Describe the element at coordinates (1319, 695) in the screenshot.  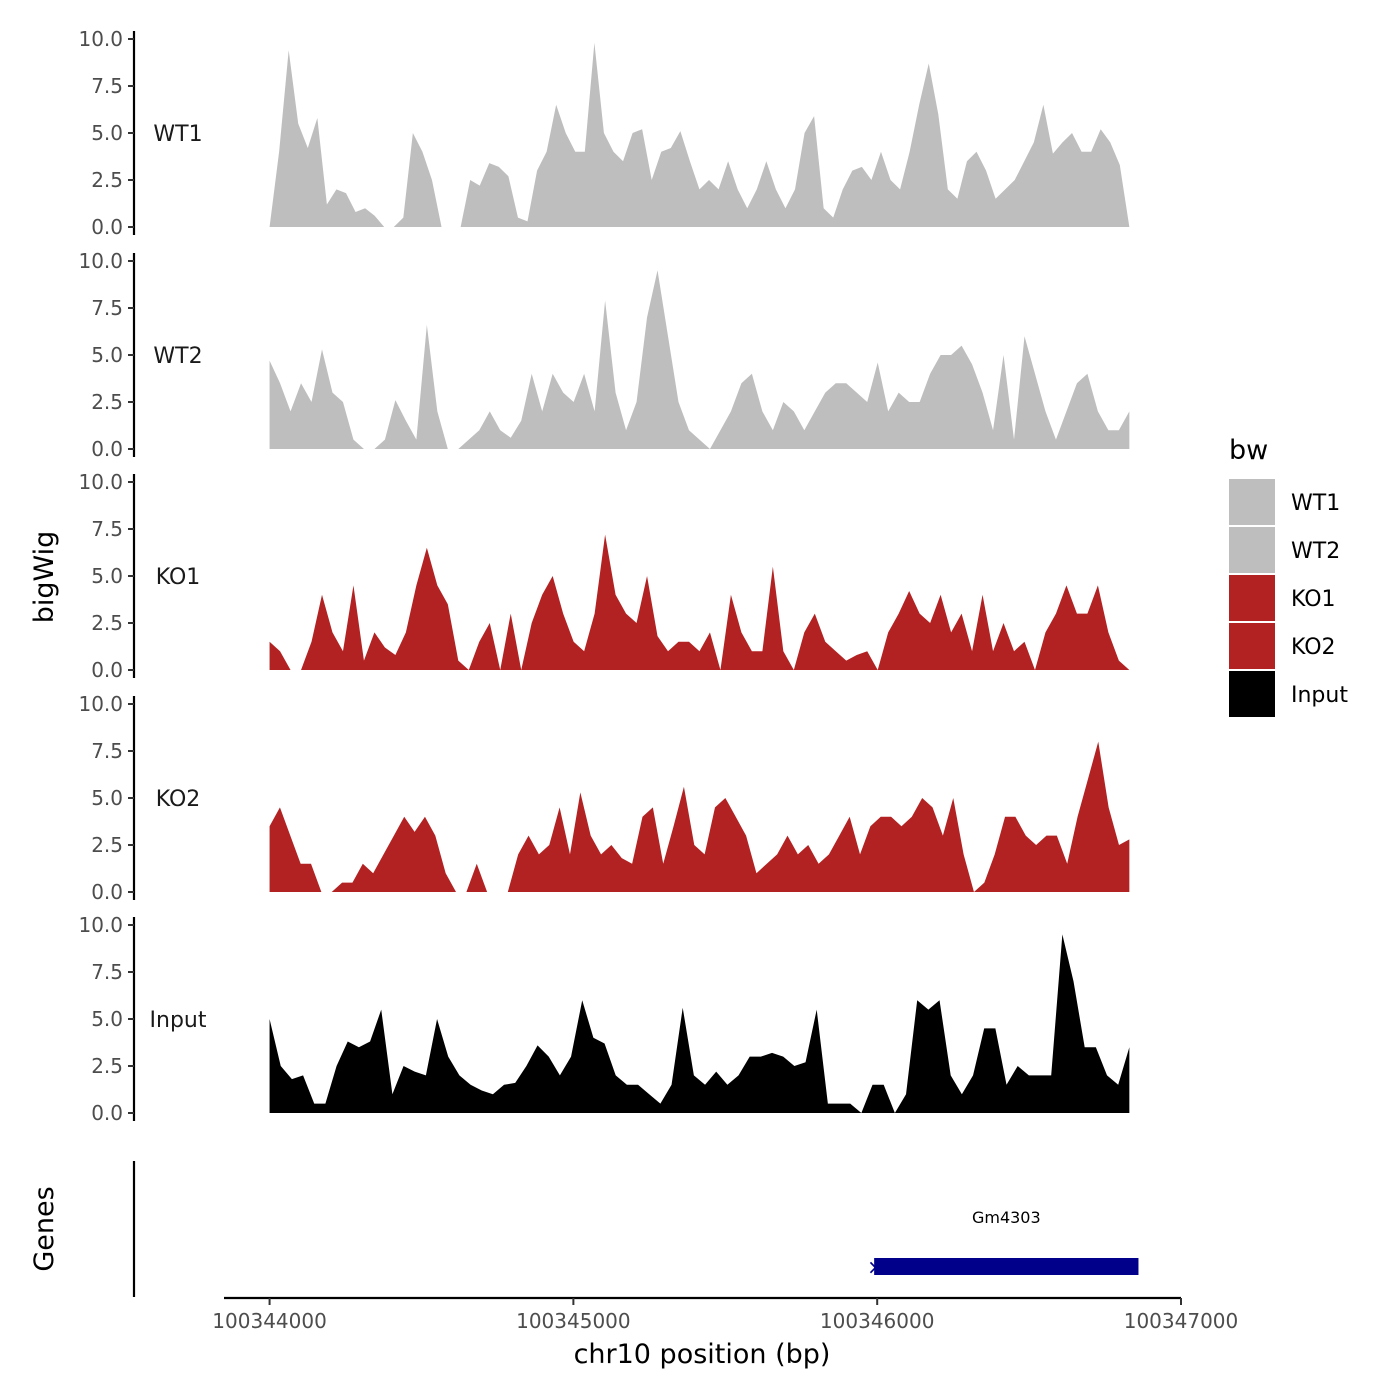
I see `legend-label-input: Input` at that location.